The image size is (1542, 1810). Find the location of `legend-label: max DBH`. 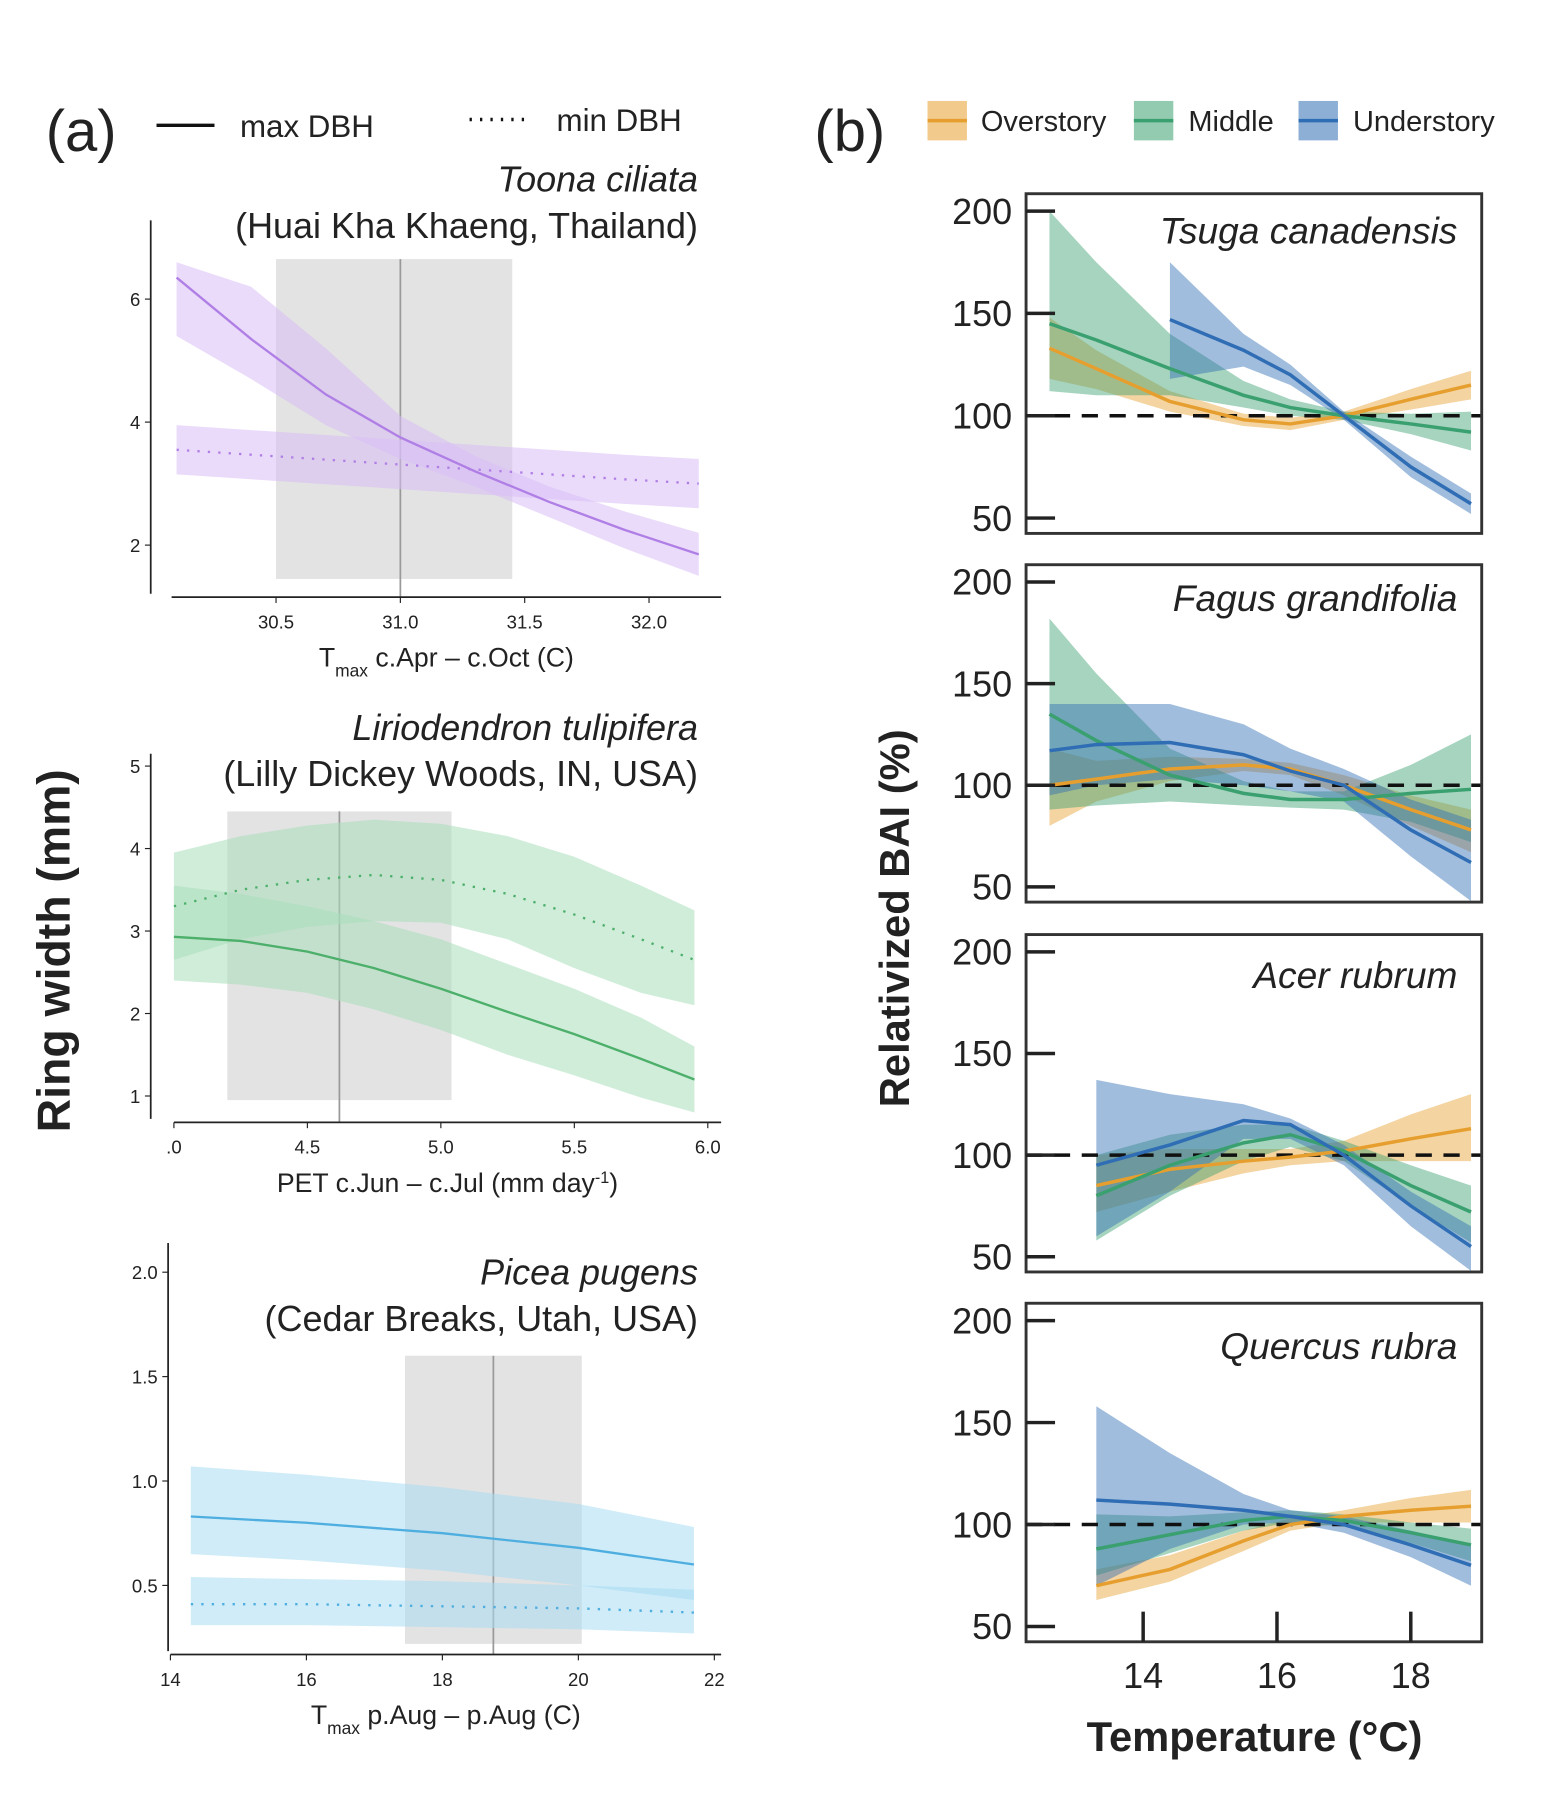

legend-label: max DBH is located at coordinates (307, 126).